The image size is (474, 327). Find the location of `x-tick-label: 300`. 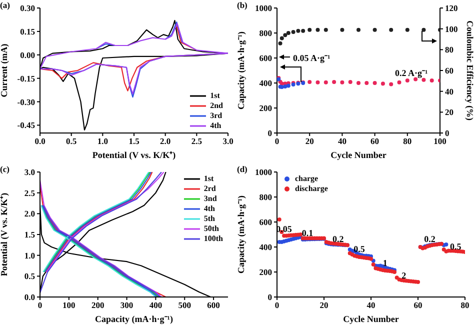

x-tick-label: 300 is located at coordinates (127, 305).